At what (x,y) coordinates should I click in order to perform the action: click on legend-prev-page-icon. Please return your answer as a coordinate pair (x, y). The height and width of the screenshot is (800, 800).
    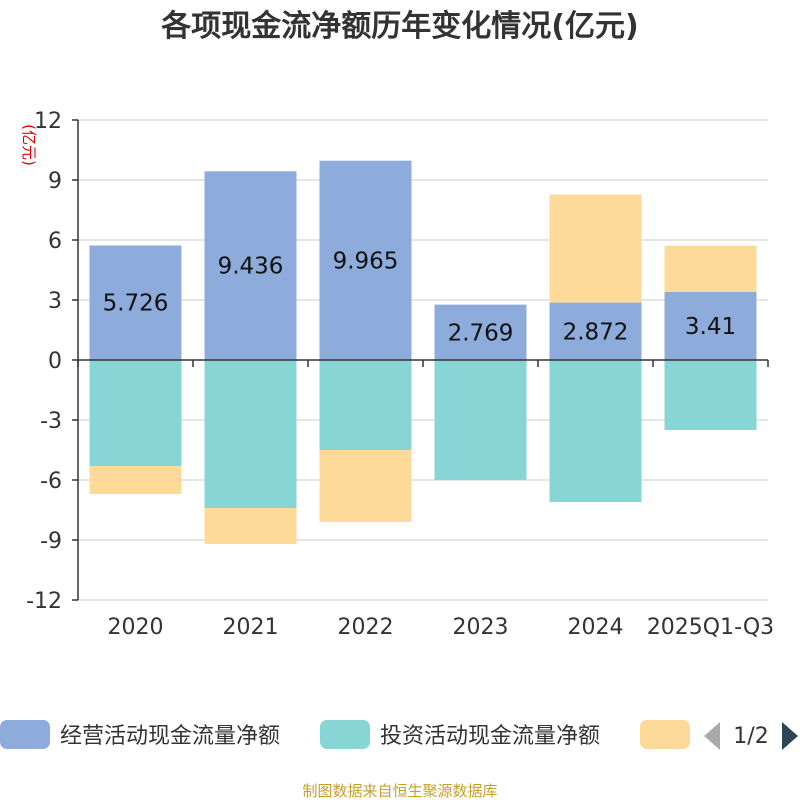
    Looking at the image, I should click on (712, 736).